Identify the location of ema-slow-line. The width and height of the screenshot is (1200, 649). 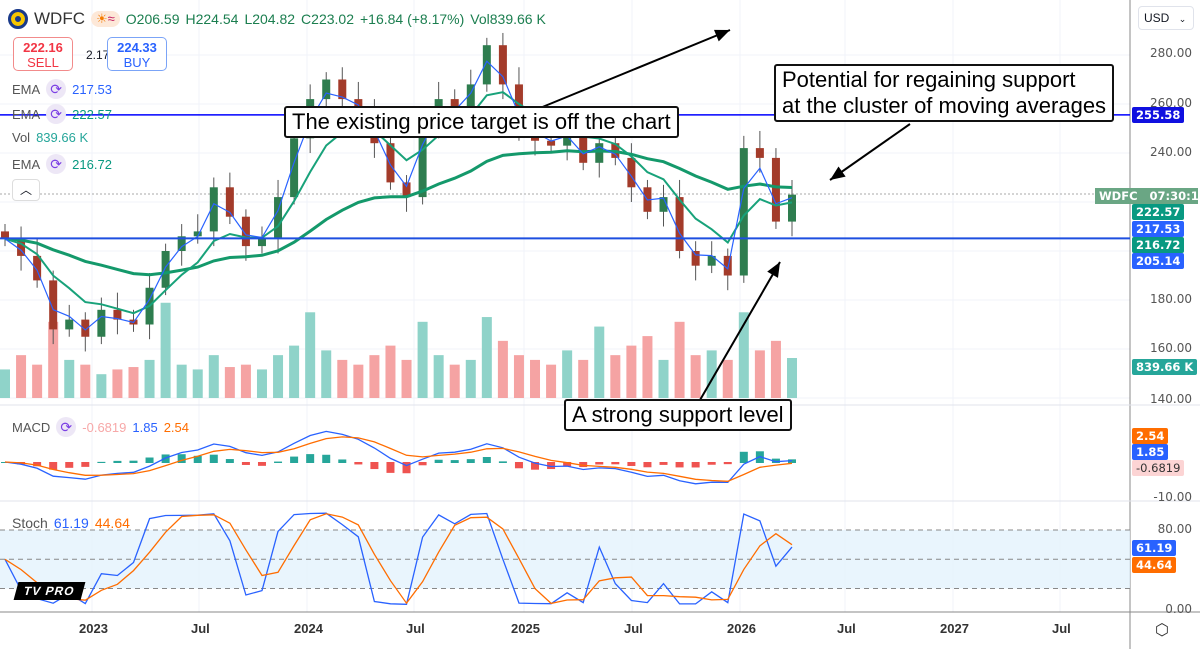
(398, 213).